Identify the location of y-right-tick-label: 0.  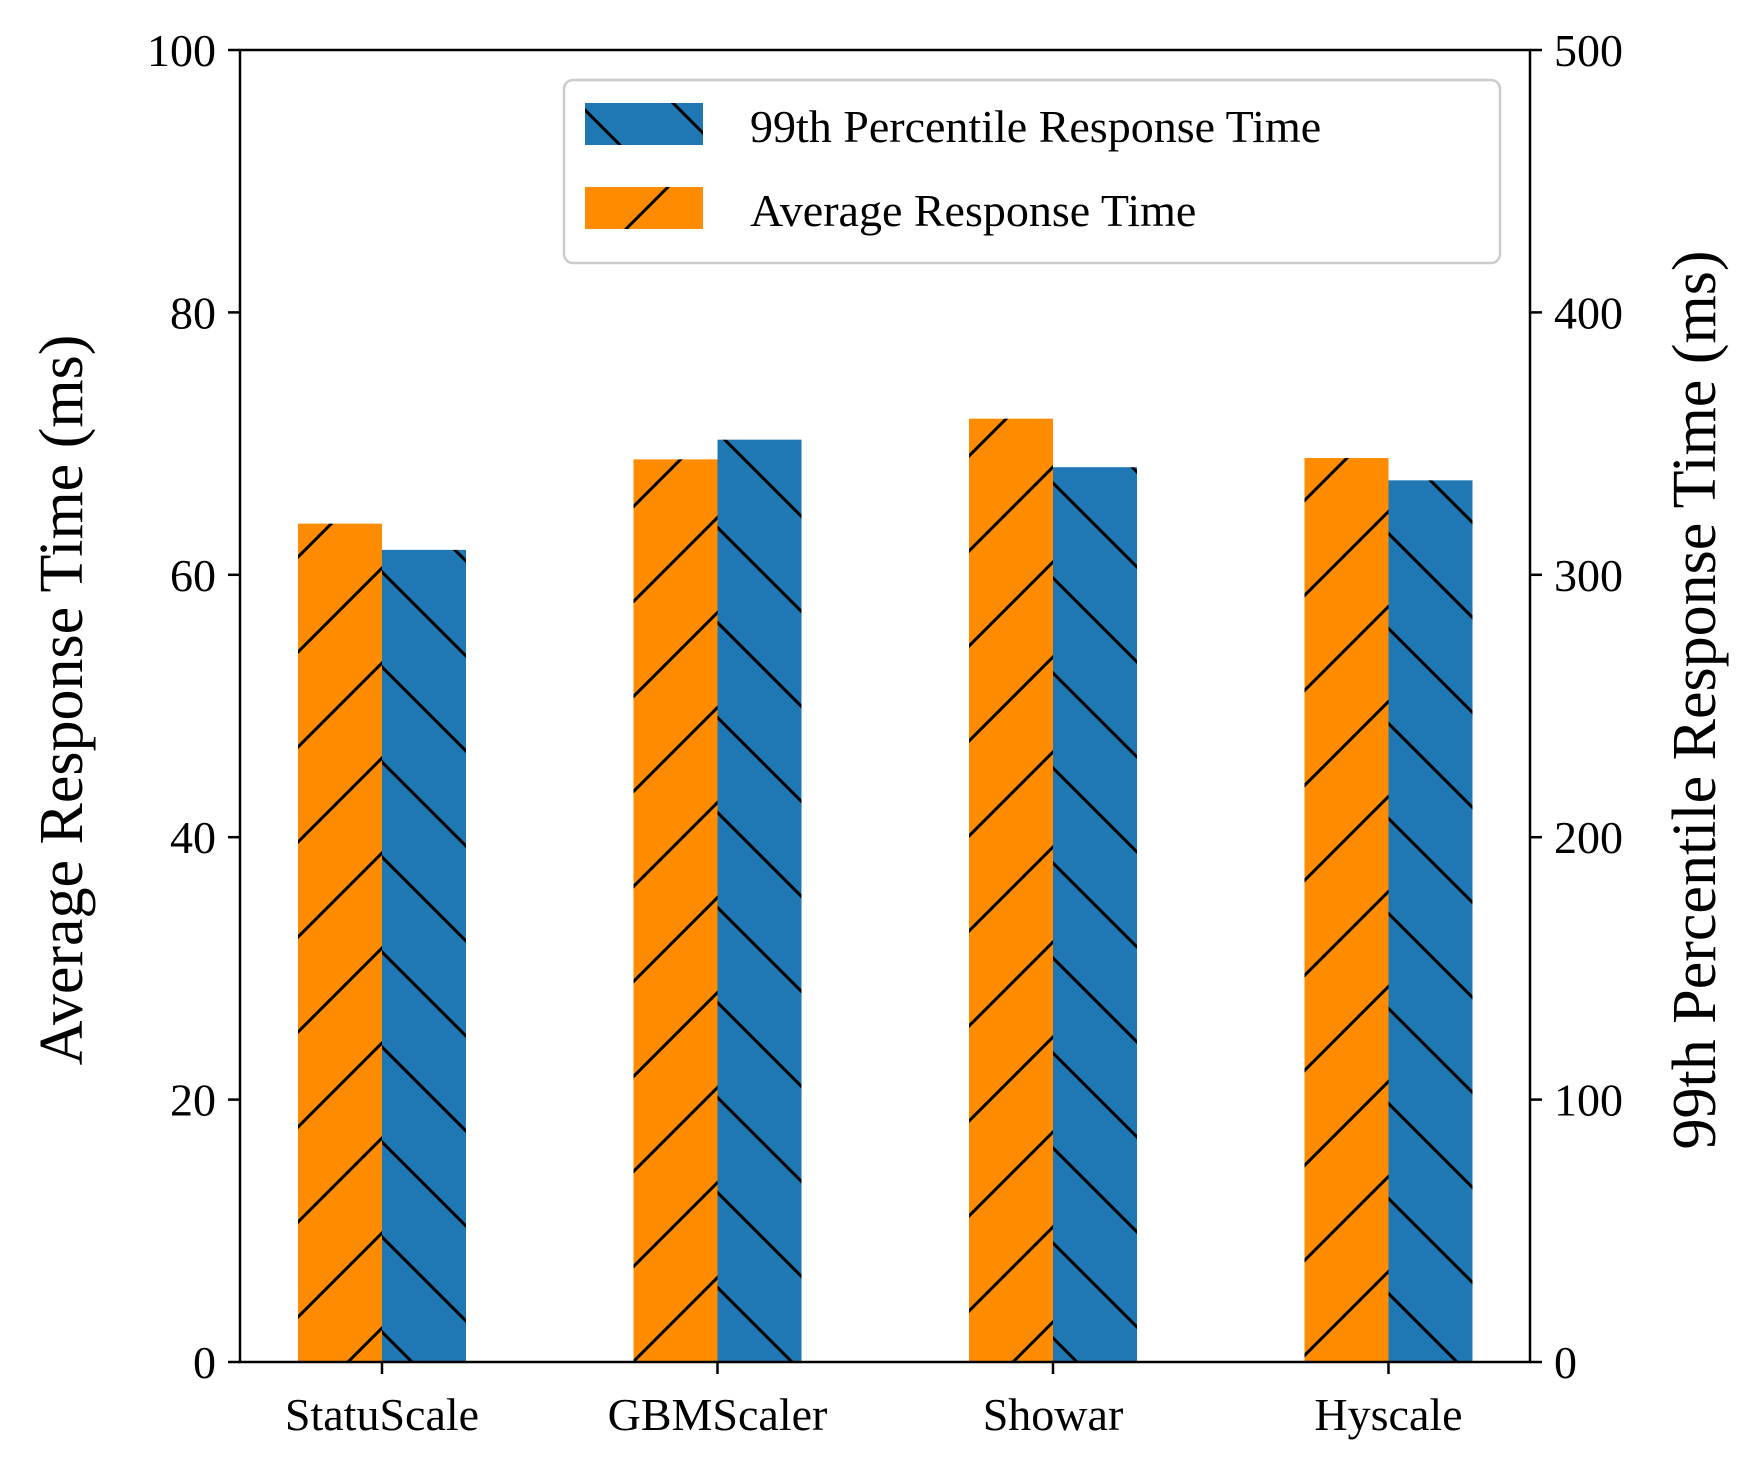
(1565, 1362).